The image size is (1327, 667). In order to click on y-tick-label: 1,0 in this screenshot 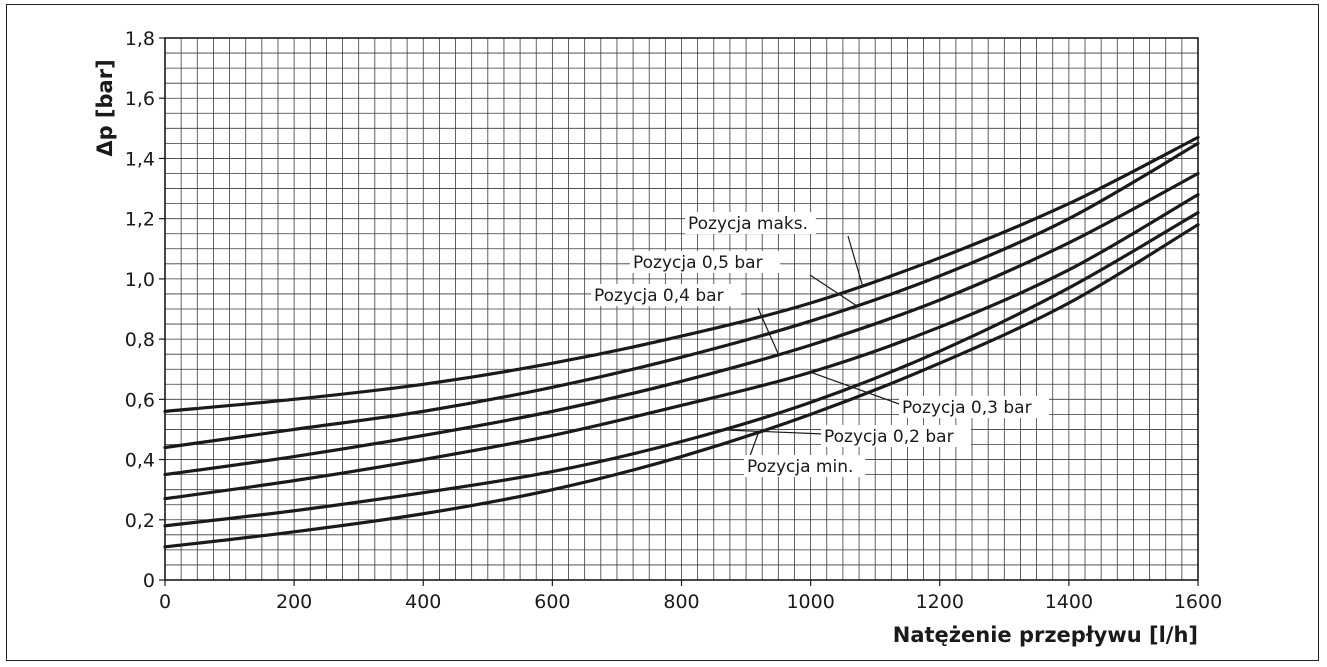, I will do `click(140, 280)`.